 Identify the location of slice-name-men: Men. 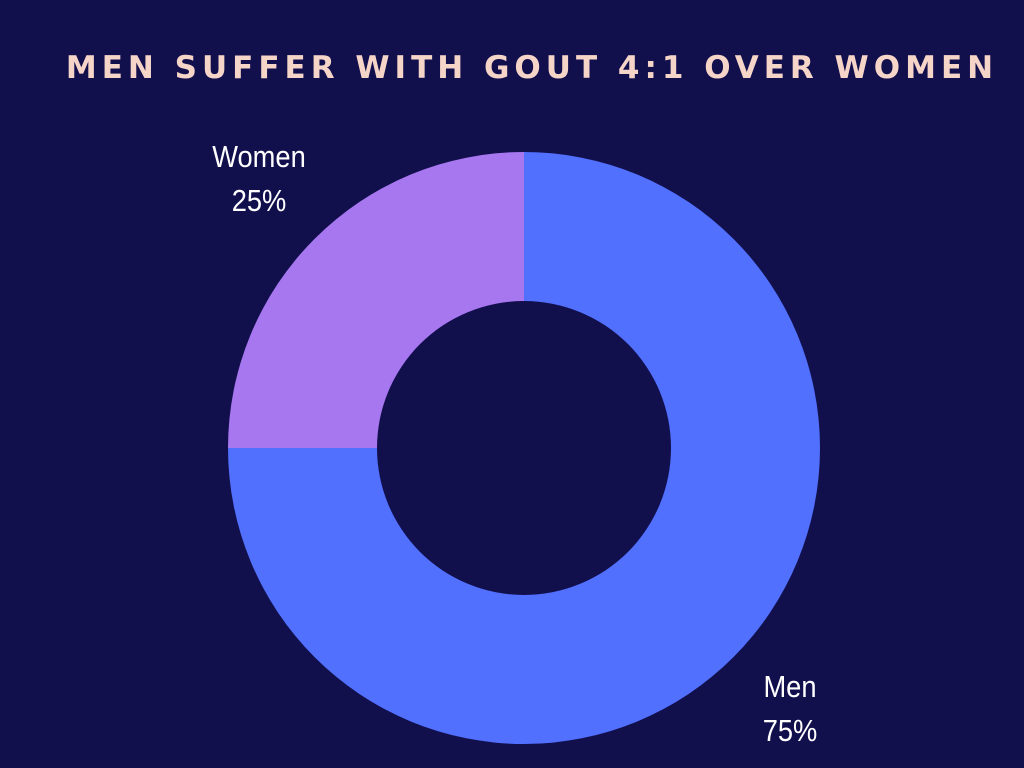
(790, 686).